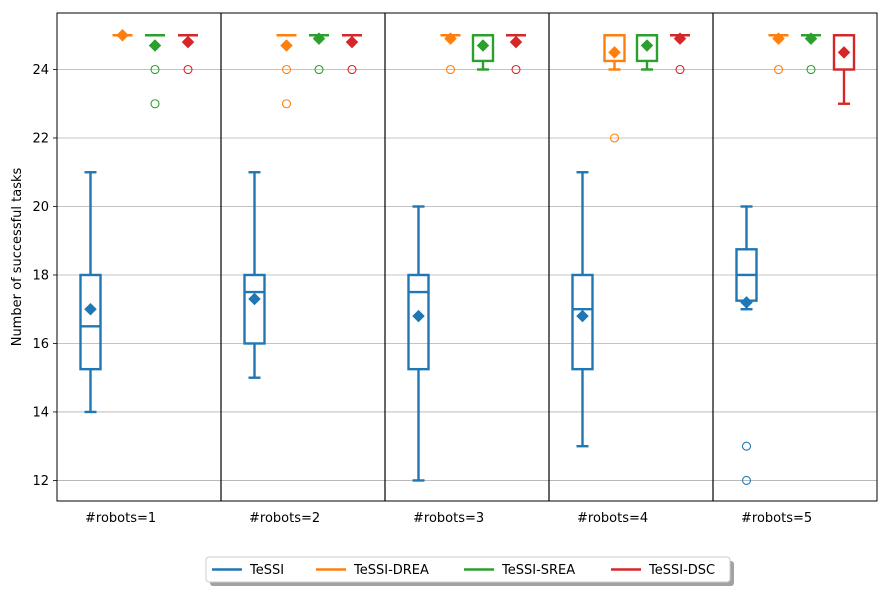  I want to click on legend-label: TeSSI-DREA, so click(391, 570).